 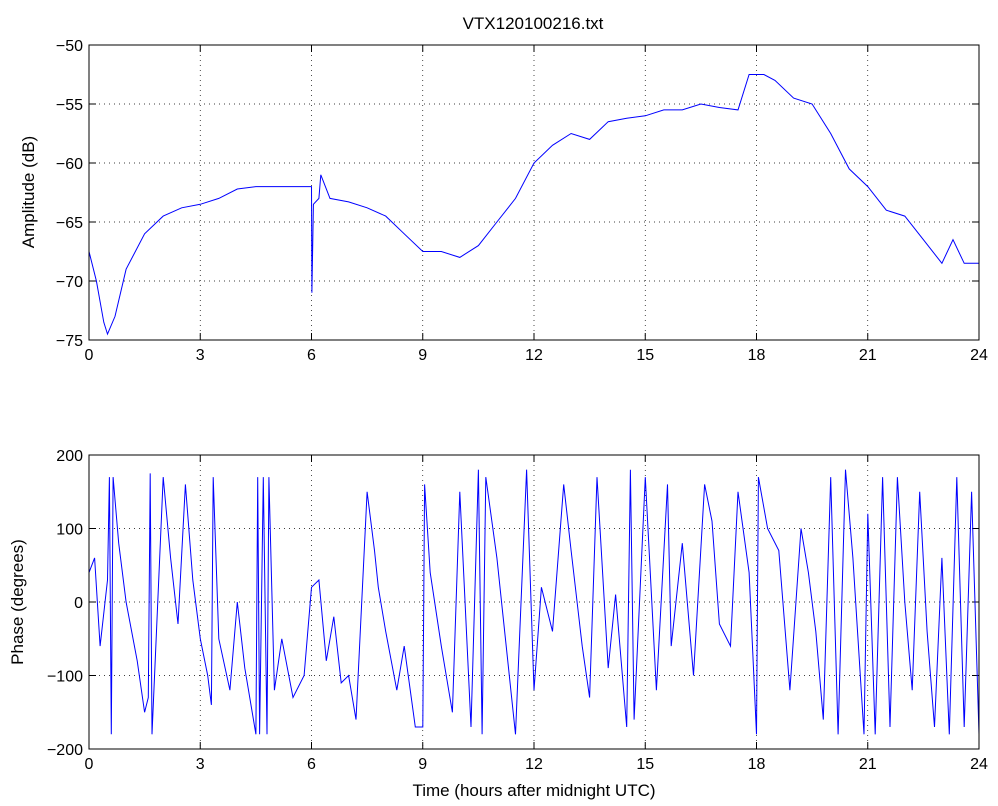 What do you see at coordinates (979, 355) in the screenshot?
I see `amplitude-x-tick-label: 24` at bounding box center [979, 355].